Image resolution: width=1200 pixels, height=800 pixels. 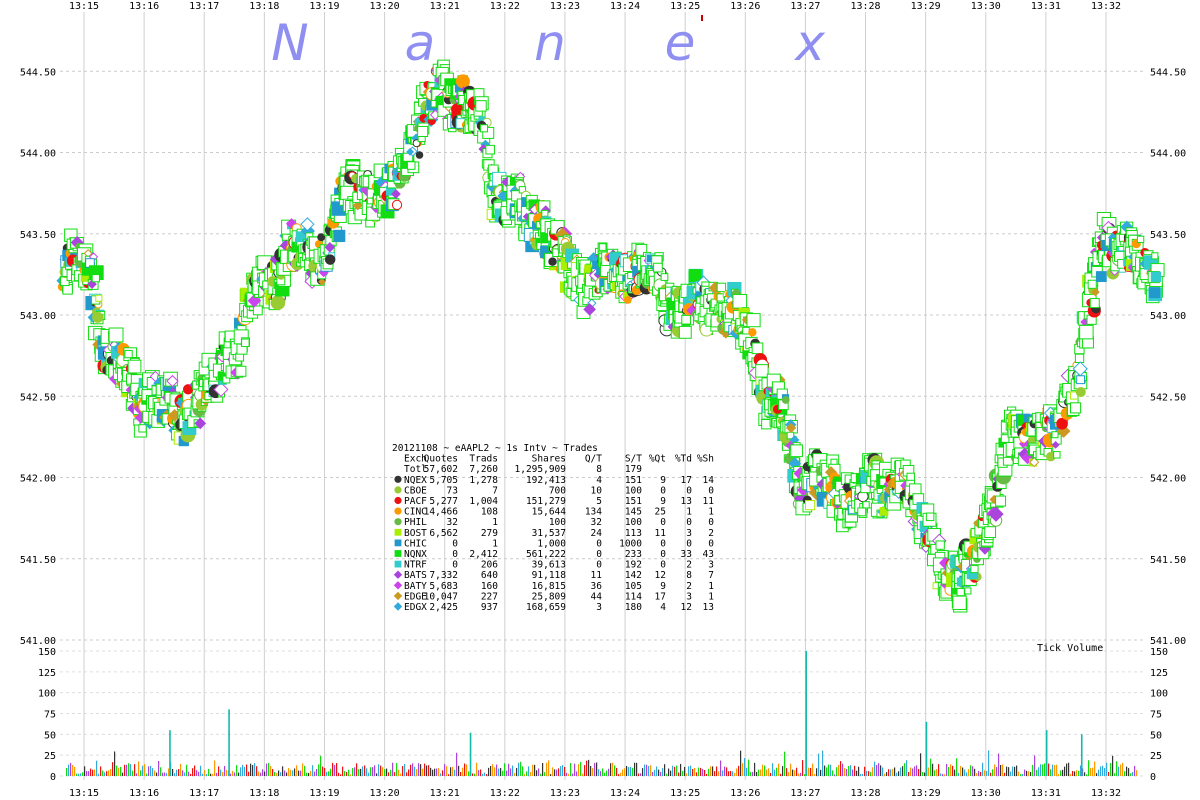 What do you see at coordinates (865, 793) in the screenshot?
I see `x-tick-label-bottom: 13:28` at bounding box center [865, 793].